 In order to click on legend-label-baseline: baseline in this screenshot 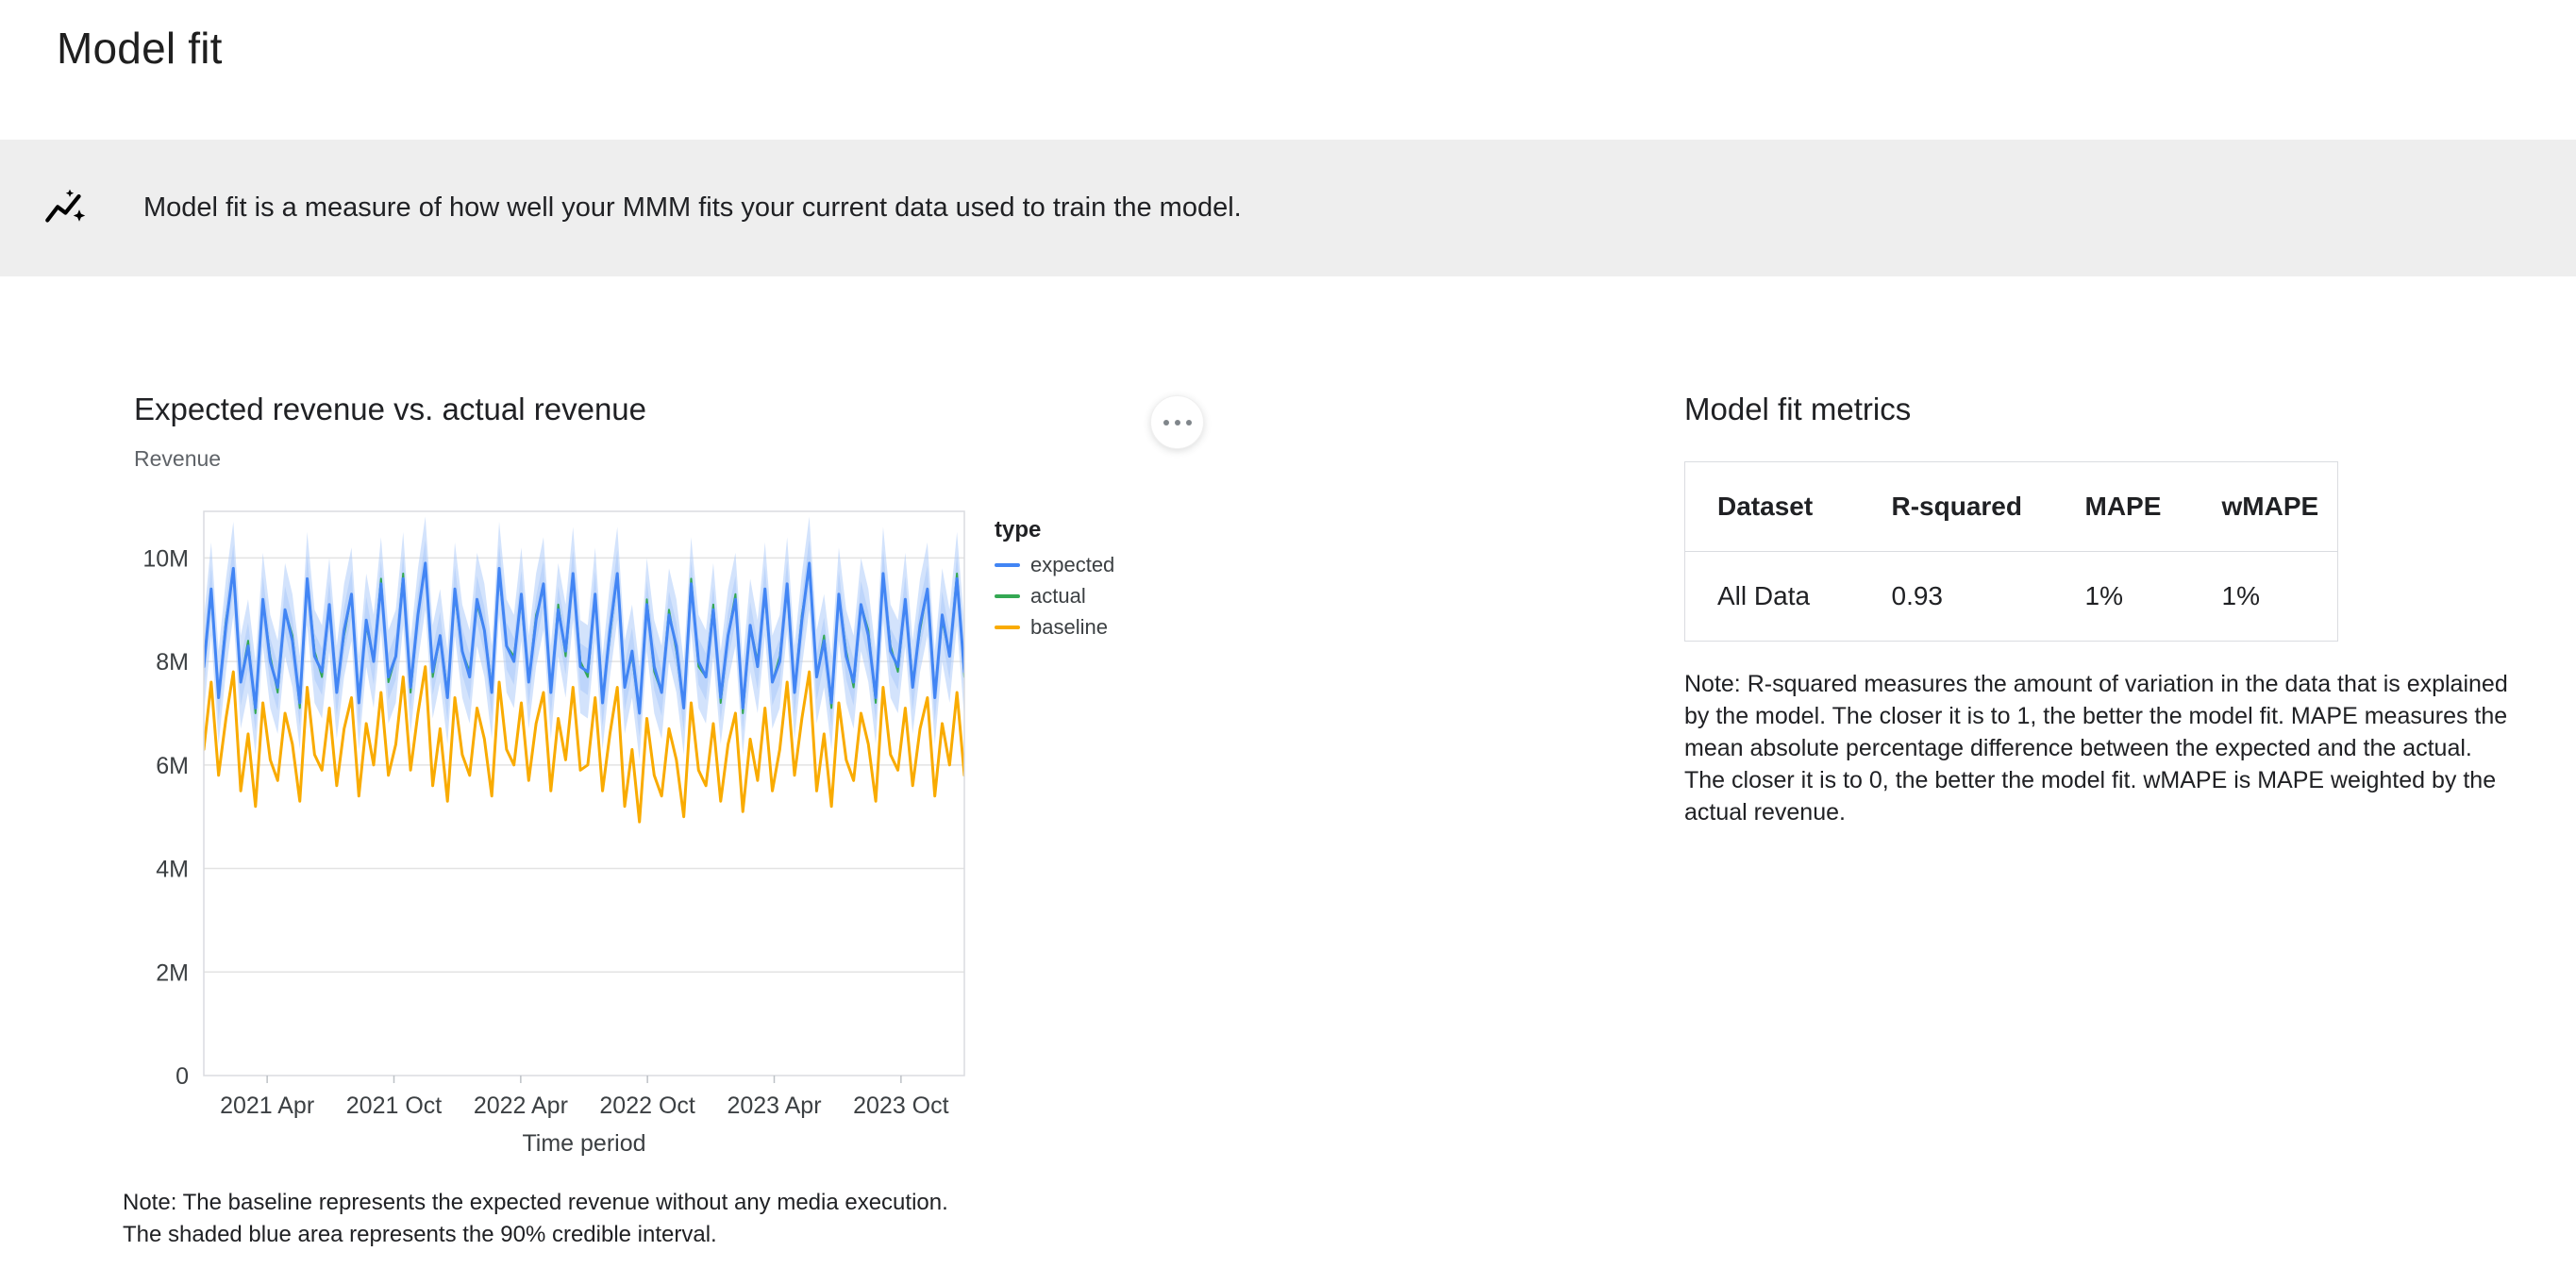, I will do `click(1069, 627)`.